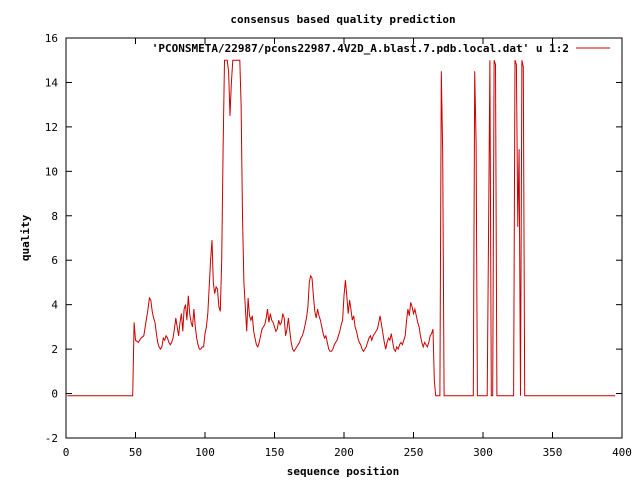 This screenshot has width=640, height=480. Describe the element at coordinates (51, 438) in the screenshot. I see `y-tick-label: -2` at that location.